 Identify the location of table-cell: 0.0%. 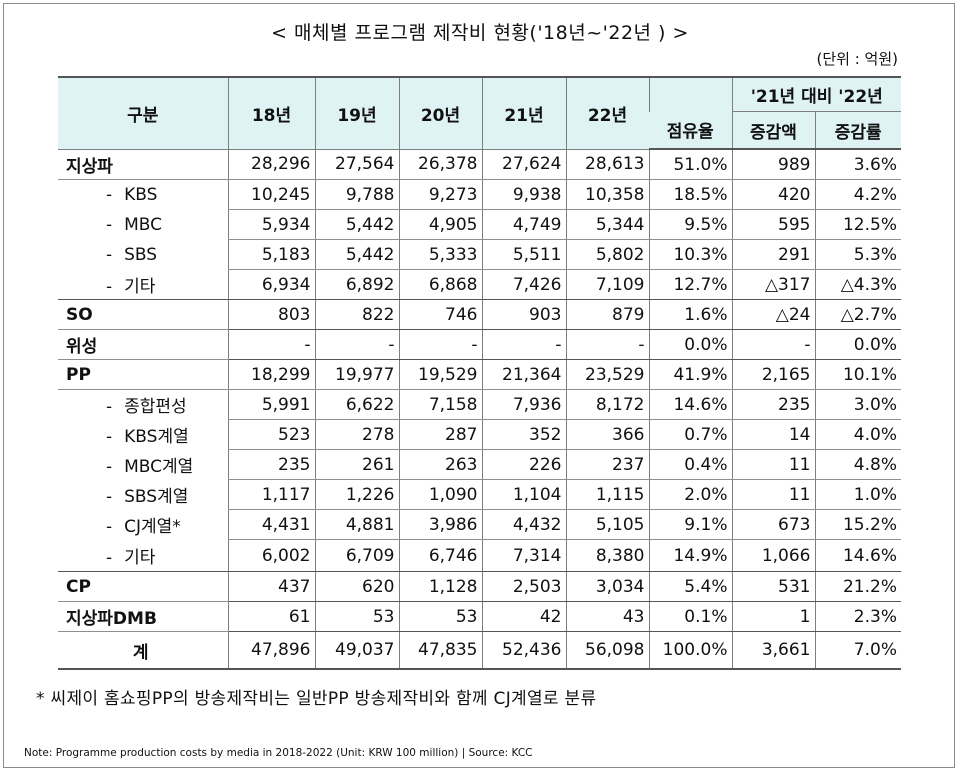
(857, 344).